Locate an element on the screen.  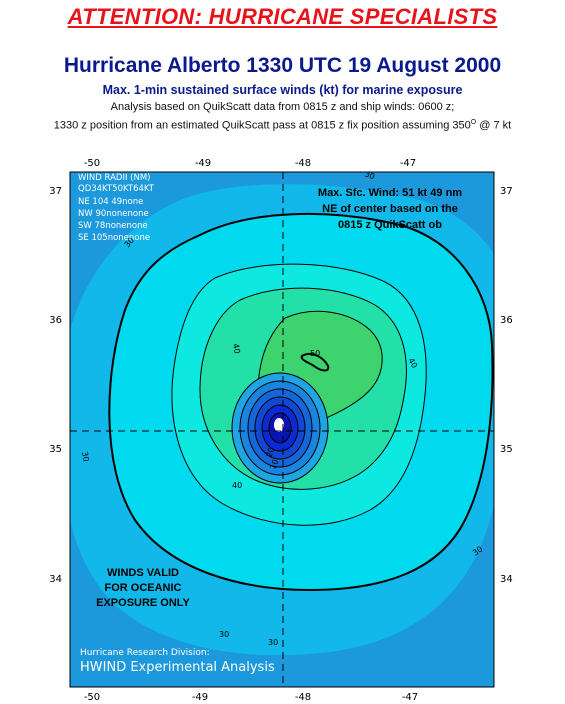
validity-line-3: EXPOSURE ONLY is located at coordinates (143, 603).